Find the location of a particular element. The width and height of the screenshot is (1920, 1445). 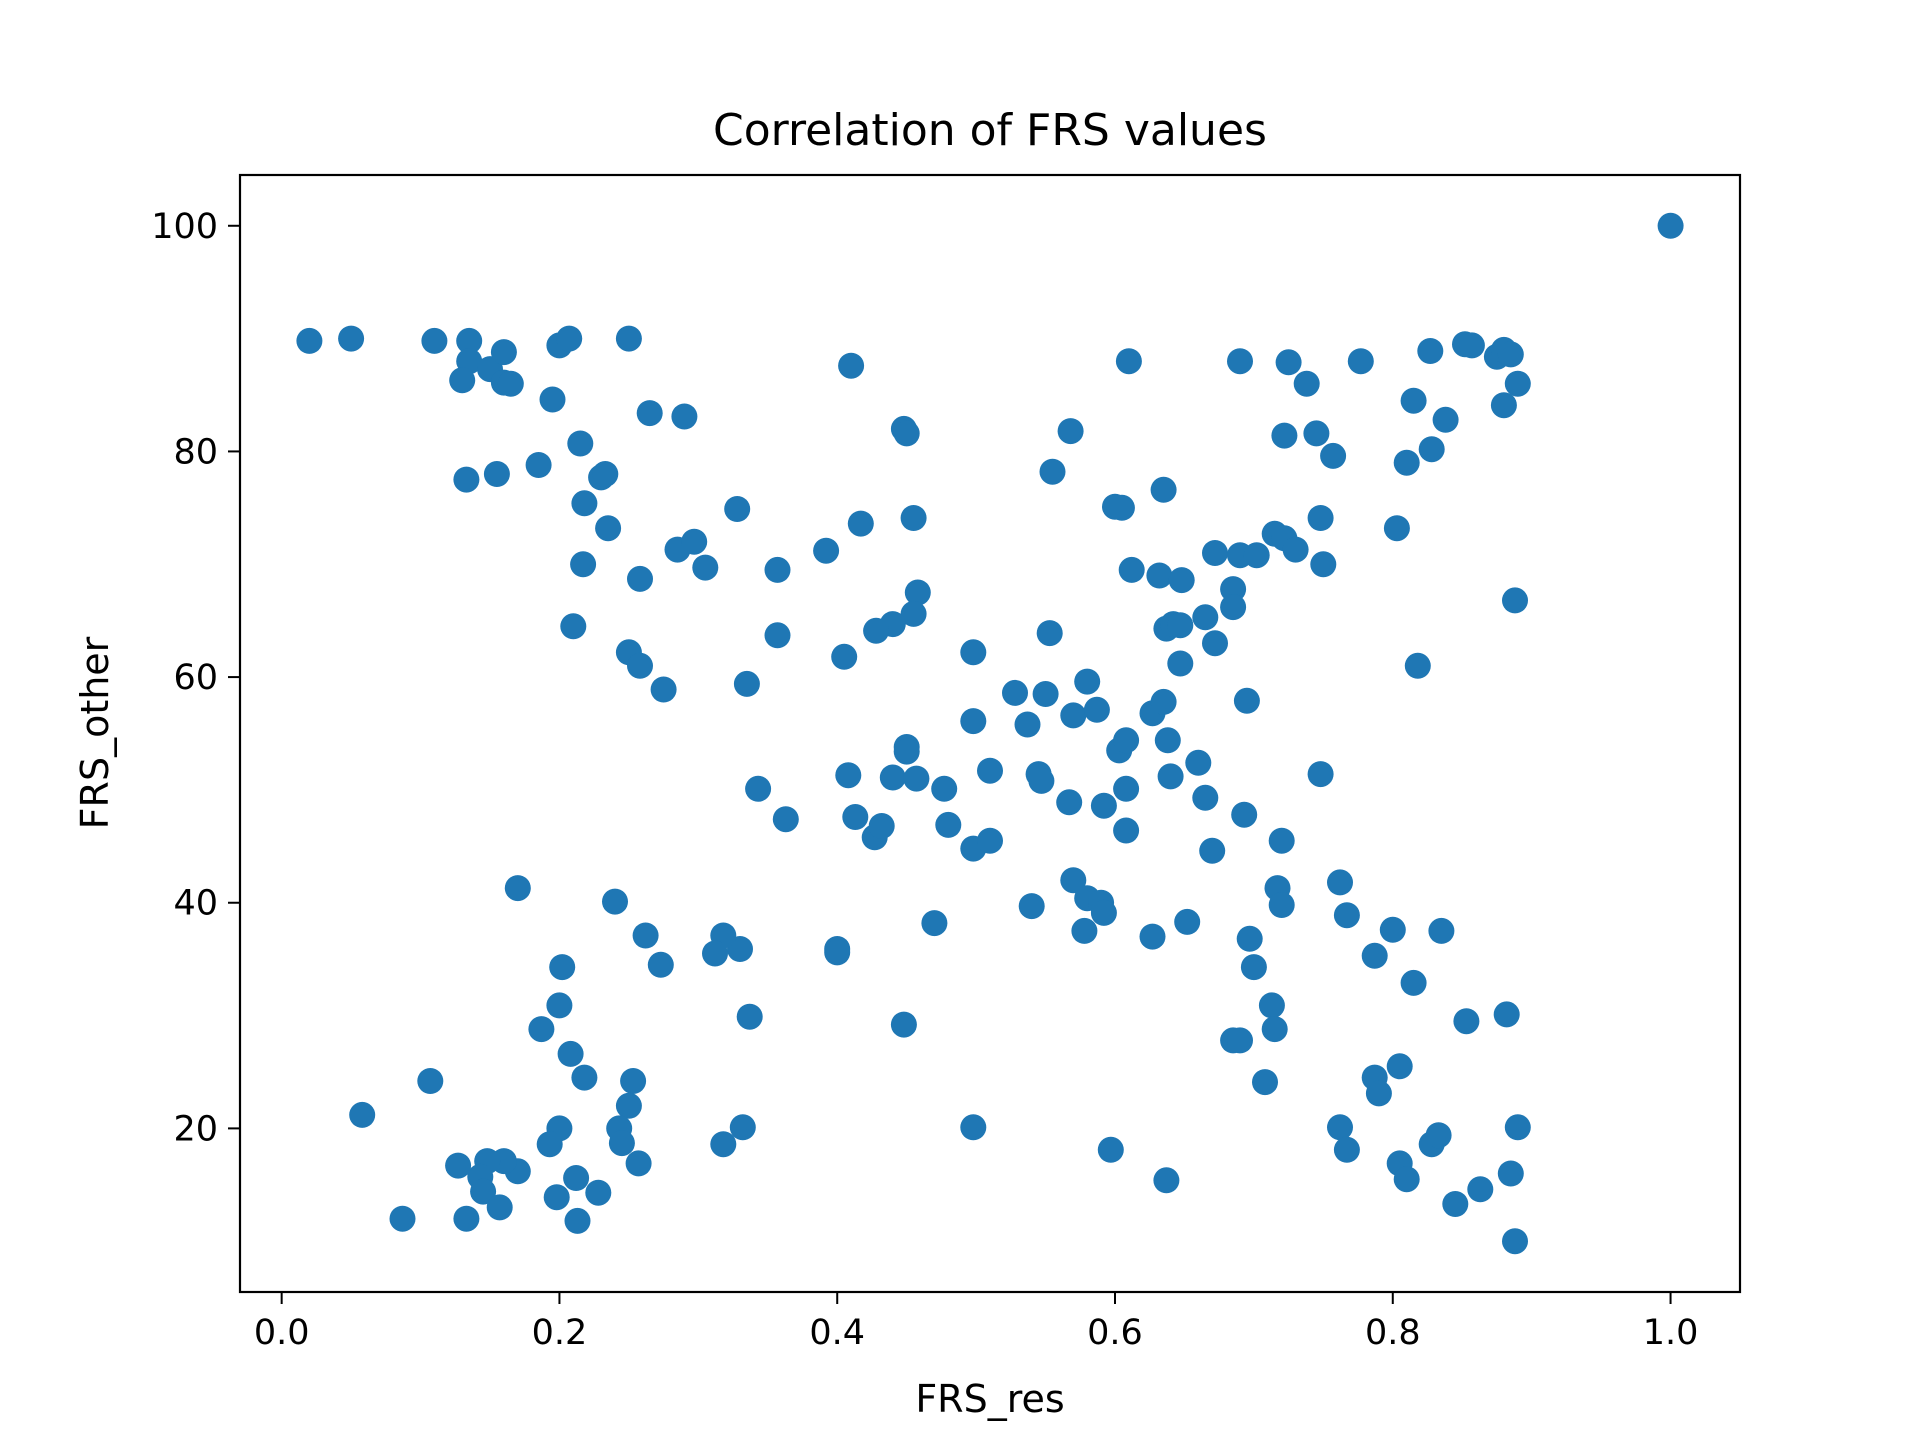

y-axis: 20 40 60 80 100 is located at coordinates (195, 678).